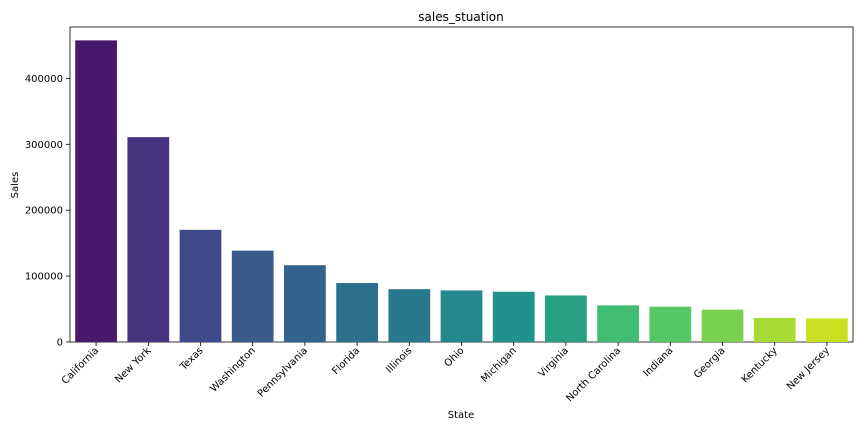  Describe the element at coordinates (148, 239) in the screenshot. I see `bar-new-york` at that location.